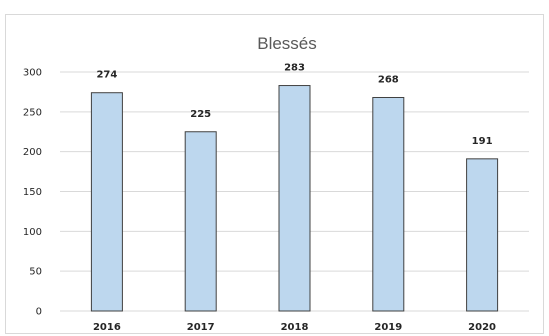 Image resolution: width=549 pixels, height=336 pixels. What do you see at coordinates (32, 112) in the screenshot?
I see `y-tick-label: 250` at bounding box center [32, 112].